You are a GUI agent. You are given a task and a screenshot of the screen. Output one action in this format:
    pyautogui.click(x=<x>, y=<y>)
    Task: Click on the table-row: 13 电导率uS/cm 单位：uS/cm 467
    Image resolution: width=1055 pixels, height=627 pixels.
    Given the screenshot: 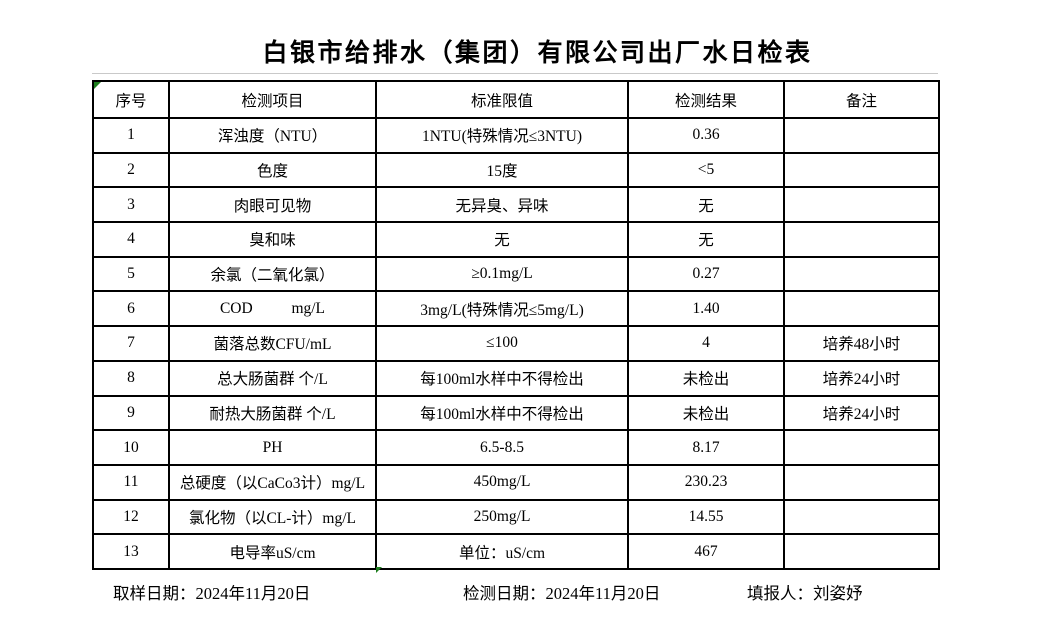 What is the action you would take?
    pyautogui.click(x=516, y=551)
    